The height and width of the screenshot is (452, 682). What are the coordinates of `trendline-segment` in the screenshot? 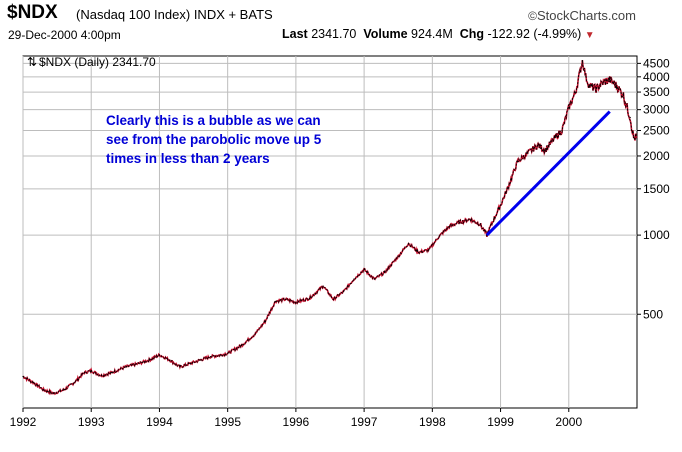 It's located at (548, 173).